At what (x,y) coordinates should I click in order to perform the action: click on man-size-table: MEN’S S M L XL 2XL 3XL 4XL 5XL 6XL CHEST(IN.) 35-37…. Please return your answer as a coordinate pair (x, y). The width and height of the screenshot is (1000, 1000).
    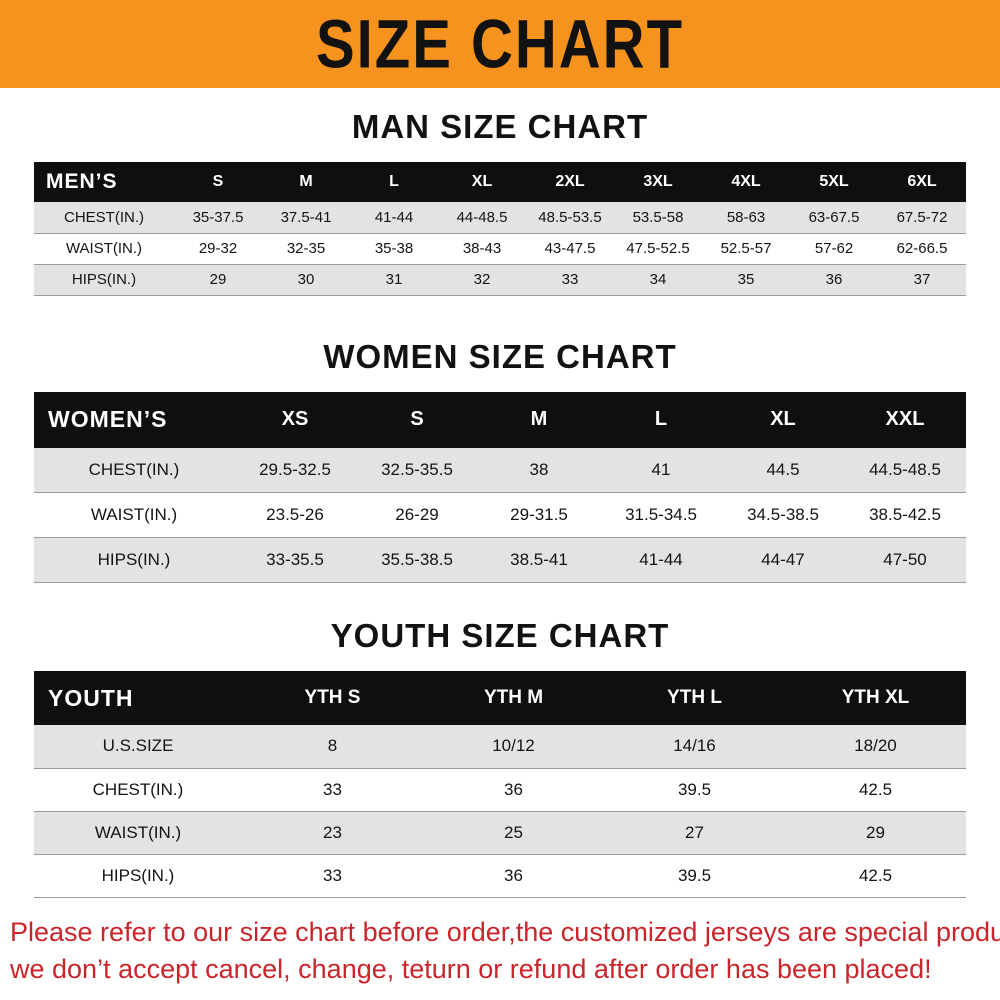
    Looking at the image, I should click on (500, 229).